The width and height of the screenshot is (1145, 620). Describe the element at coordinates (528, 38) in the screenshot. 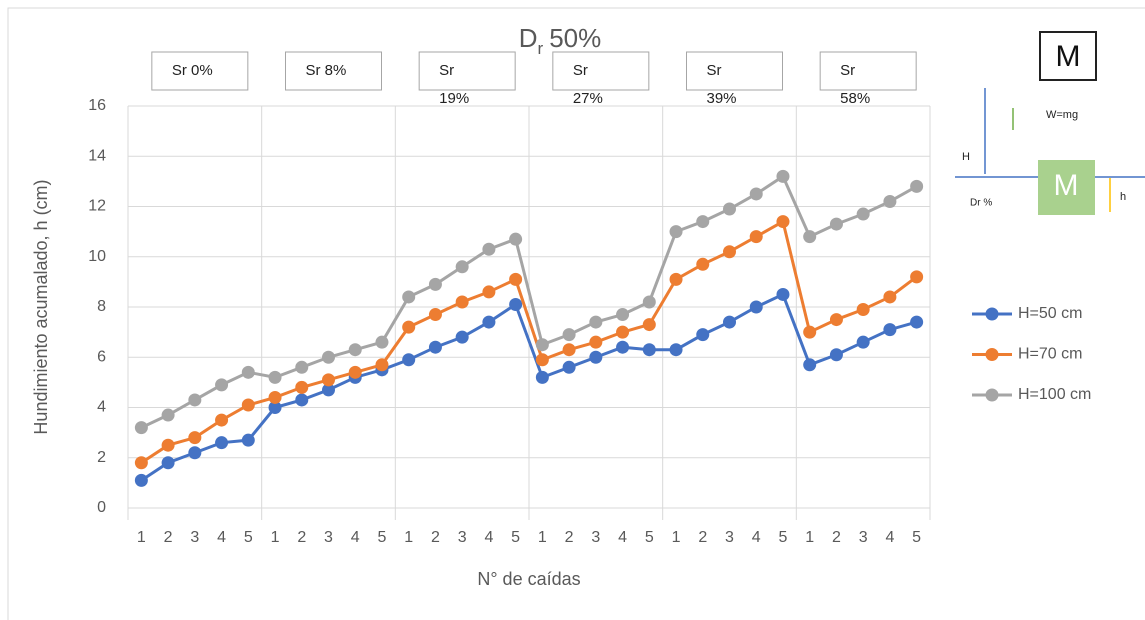

I see `title-main: D` at that location.